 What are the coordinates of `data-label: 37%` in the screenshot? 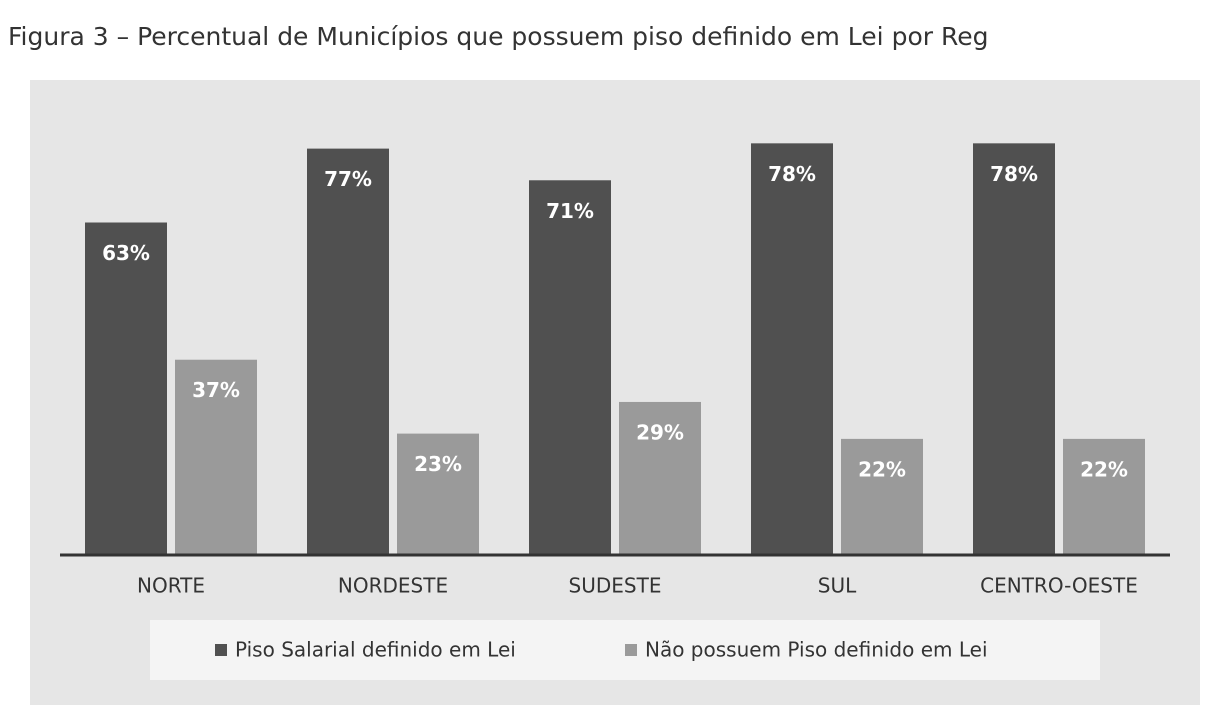 It's located at (216, 390).